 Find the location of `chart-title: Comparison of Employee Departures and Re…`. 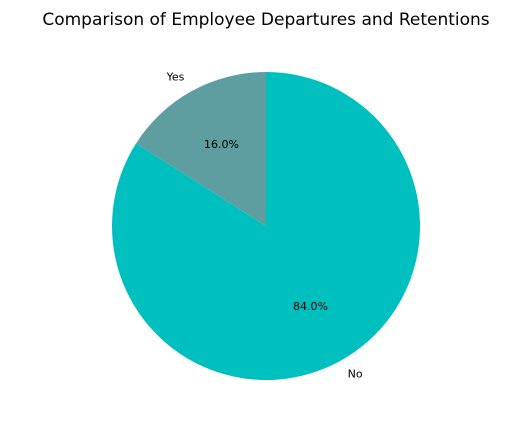

chart-title: Comparison of Employee Departures and Re… is located at coordinates (265, 20).